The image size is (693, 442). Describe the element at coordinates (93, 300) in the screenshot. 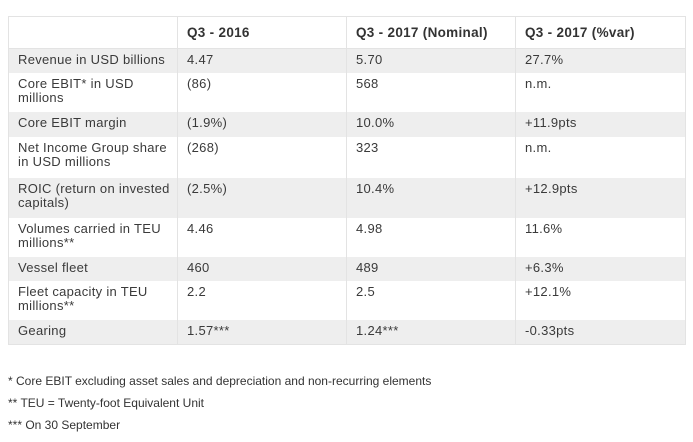

I see `row-label: Fleet capacity in TEU millions**` at that location.